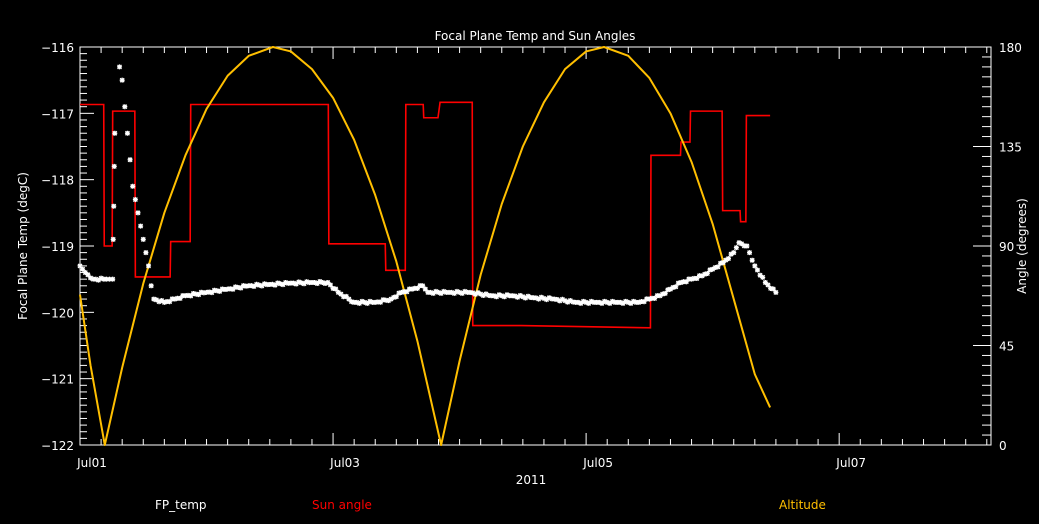 The height and width of the screenshot is (524, 1039). I want to click on y-tick-label: −119, so click(57, 247).